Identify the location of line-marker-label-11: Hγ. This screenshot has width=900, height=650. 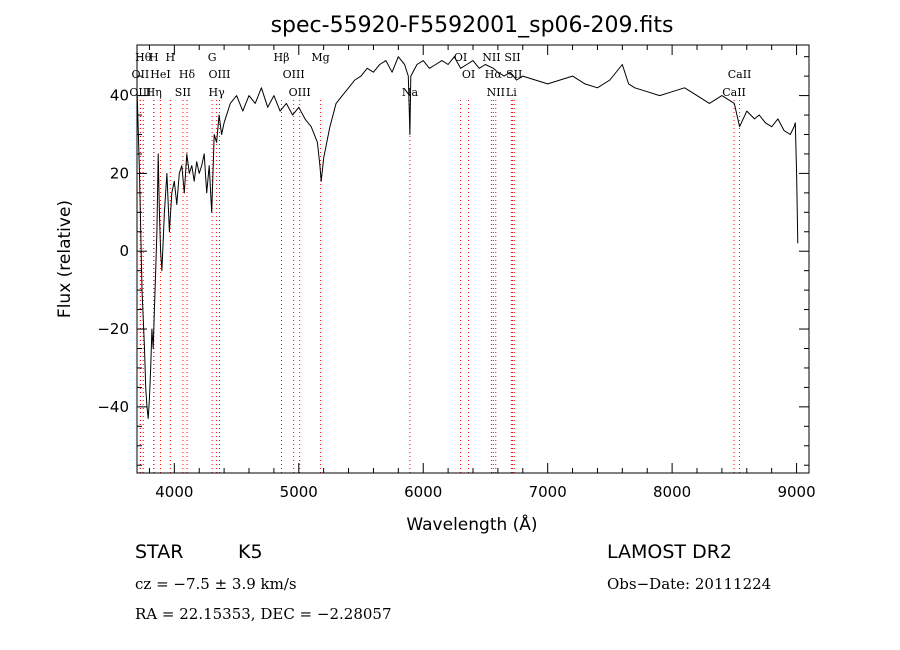
(217, 92).